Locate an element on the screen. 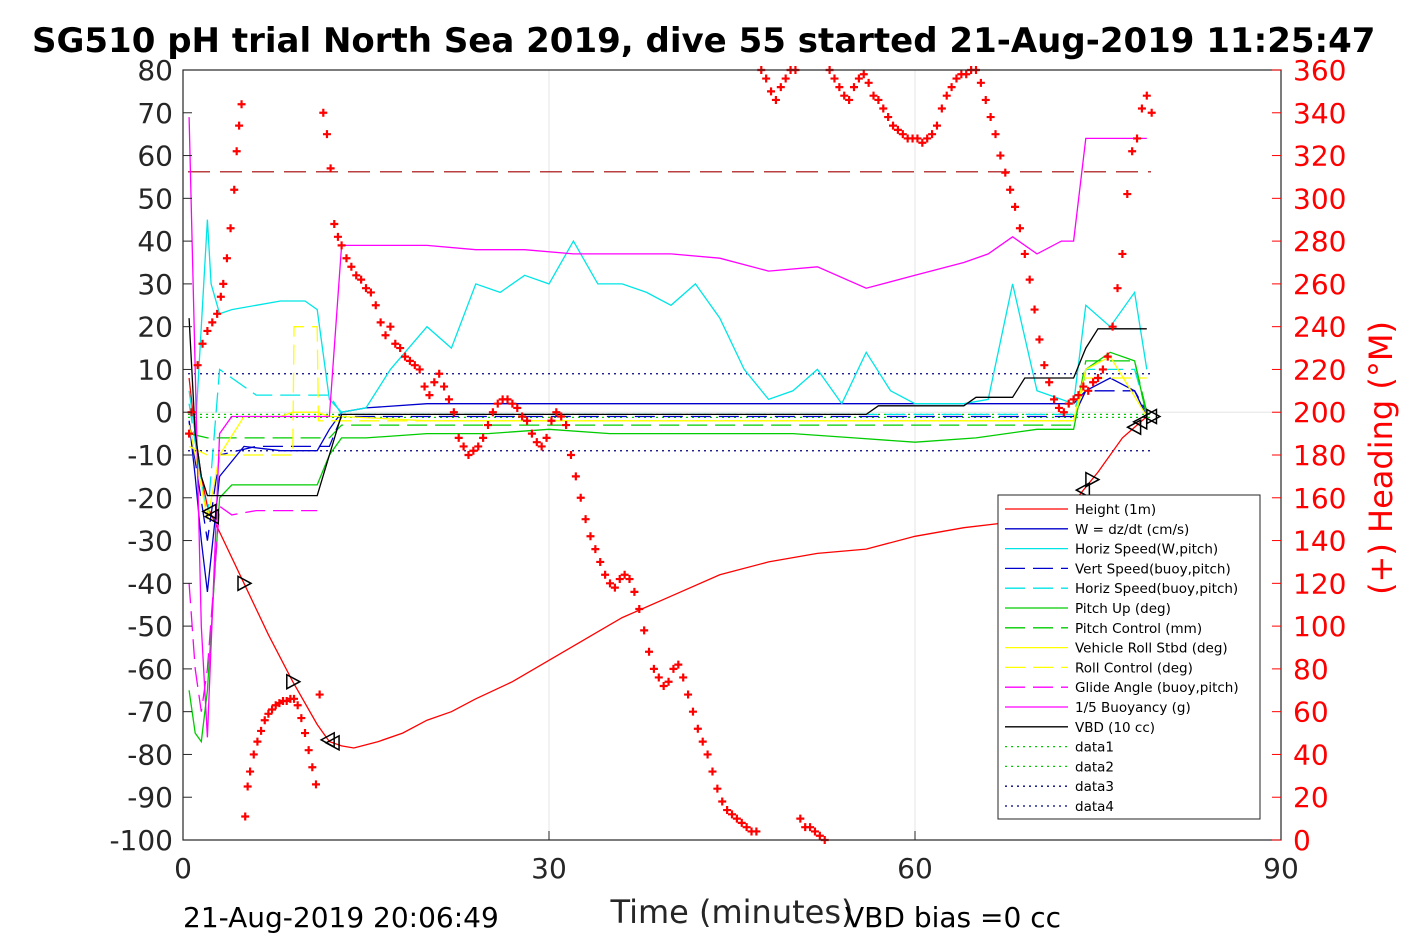 The image size is (1417, 945). right-tick-label: 20 is located at coordinates (1311, 797).